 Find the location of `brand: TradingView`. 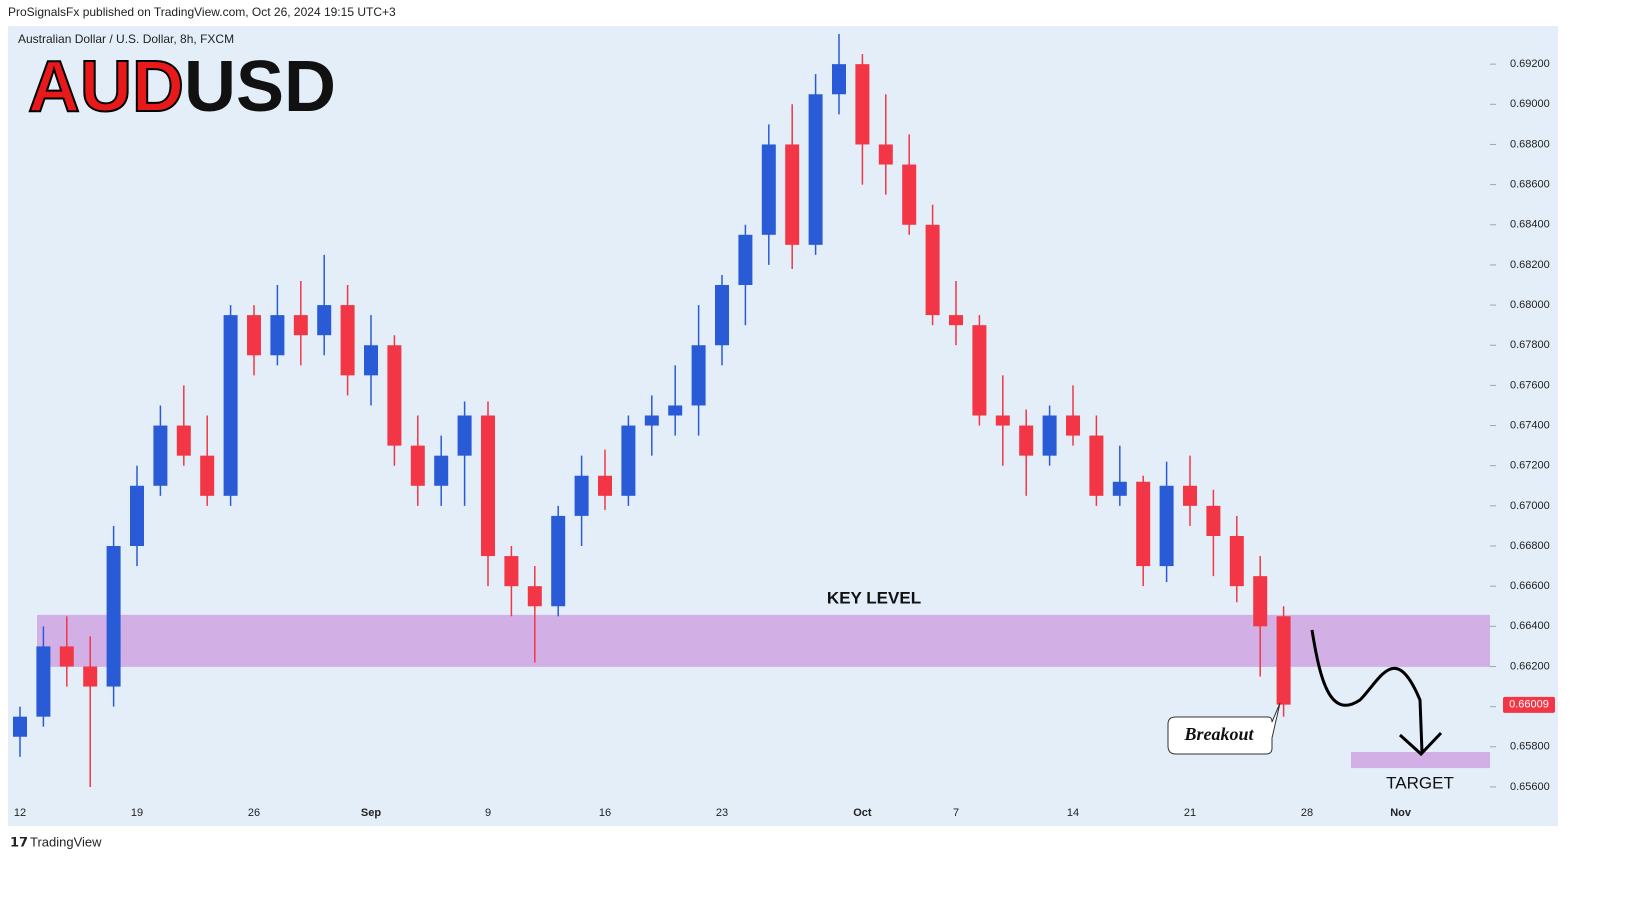

brand: TradingView is located at coordinates (66, 841).